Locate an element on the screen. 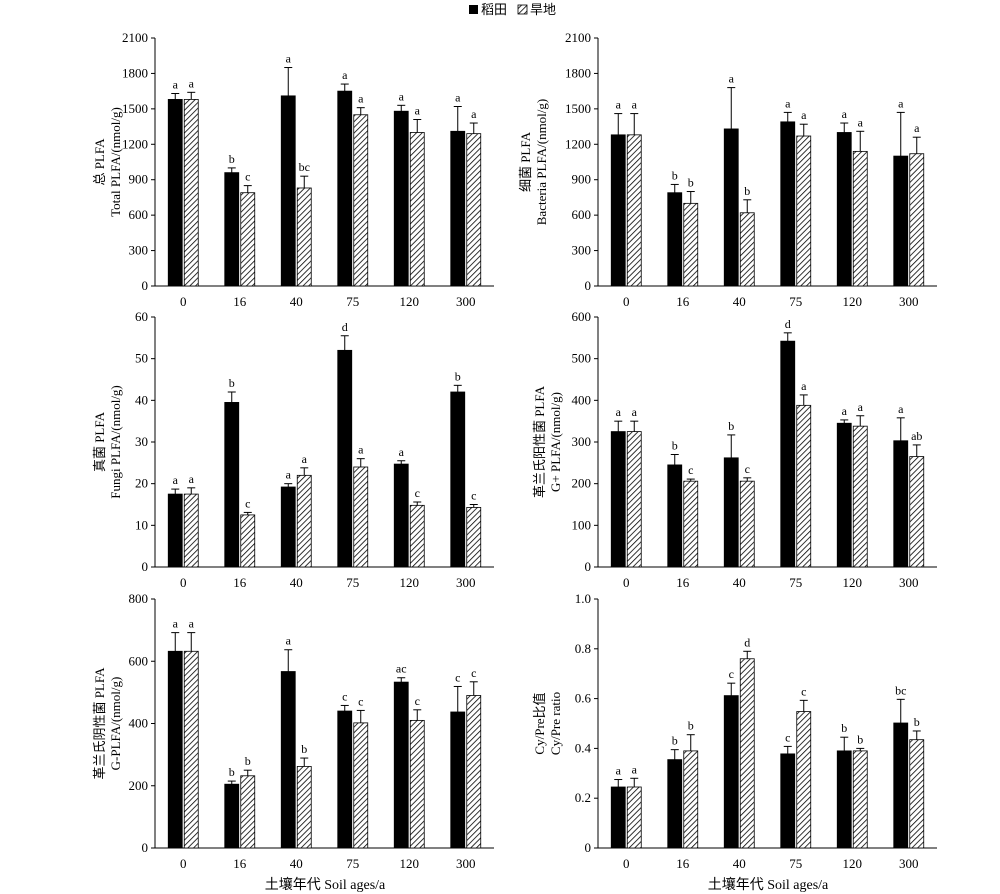 This screenshot has width=1000, height=894. significance-letter: d is located at coordinates (788, 324).